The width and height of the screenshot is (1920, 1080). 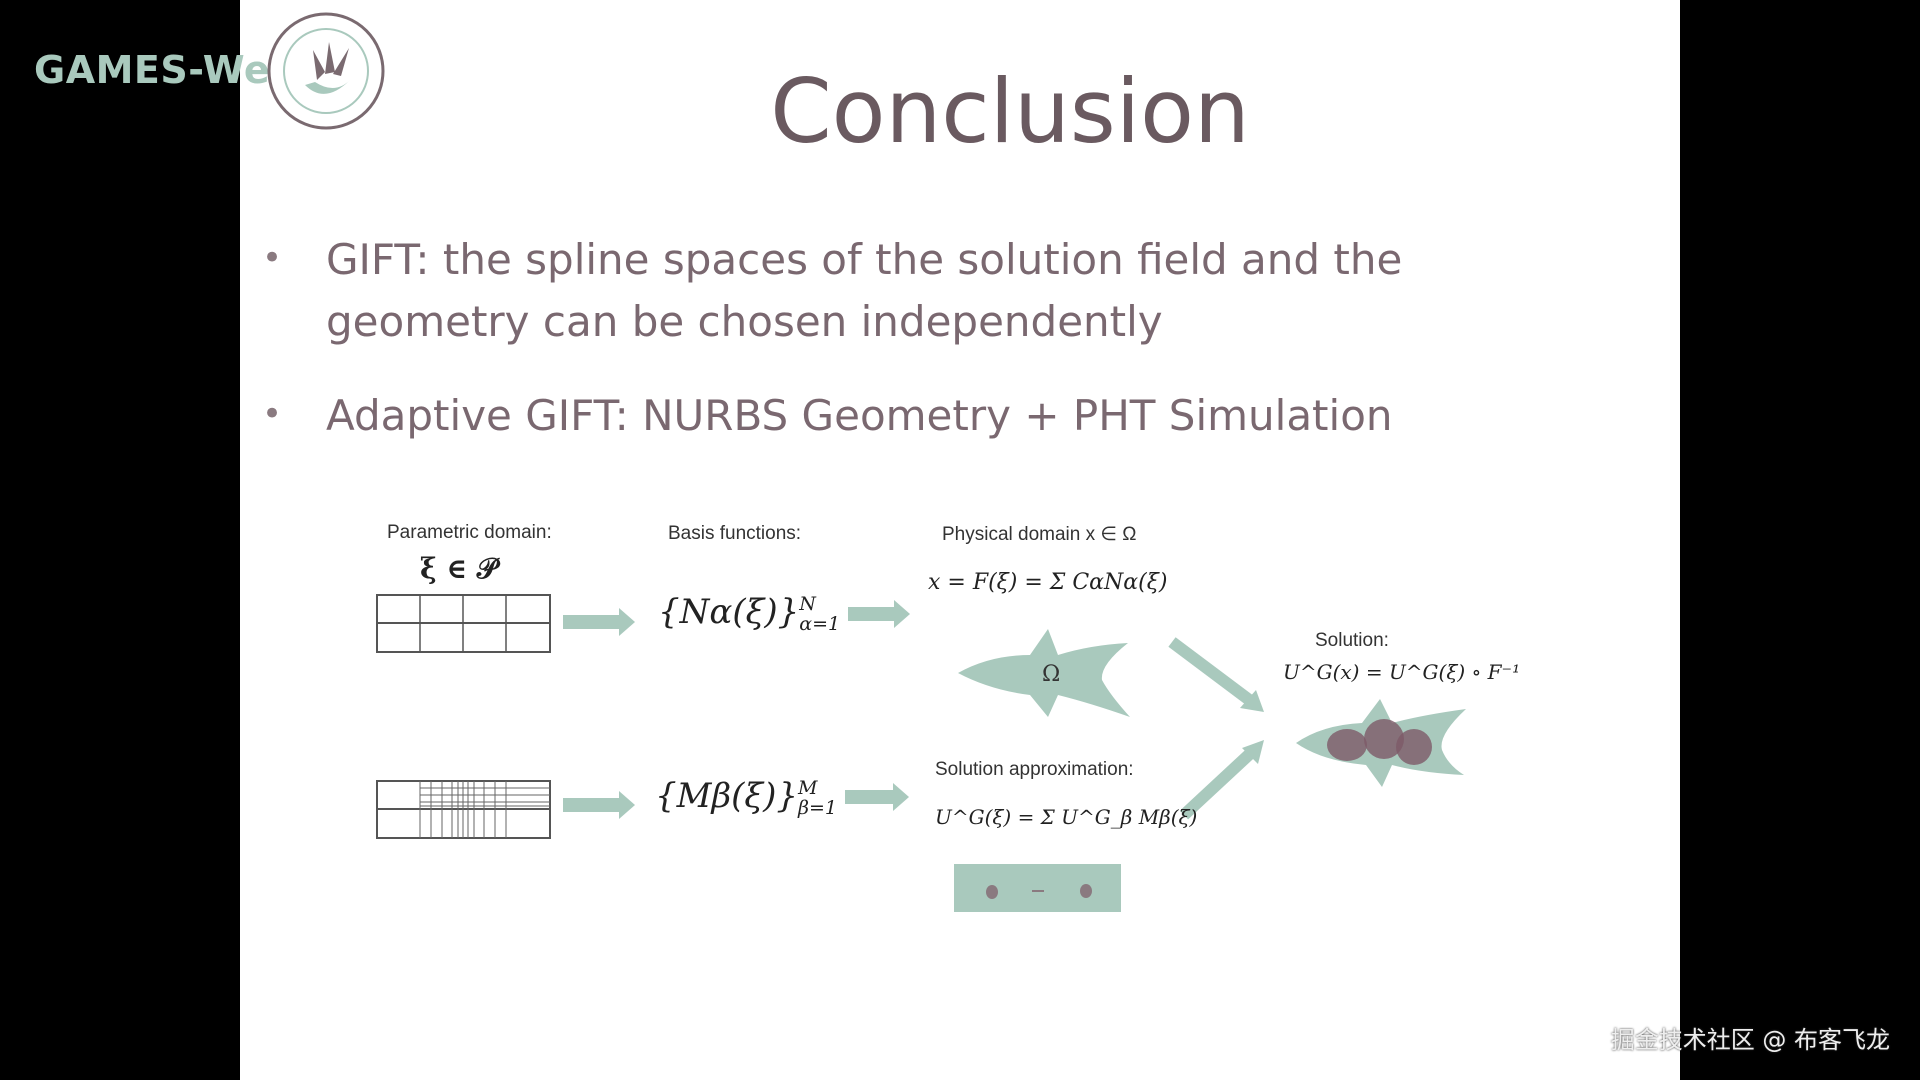 What do you see at coordinates (1037, 888) in the screenshot?
I see `approximation-field-image` at bounding box center [1037, 888].